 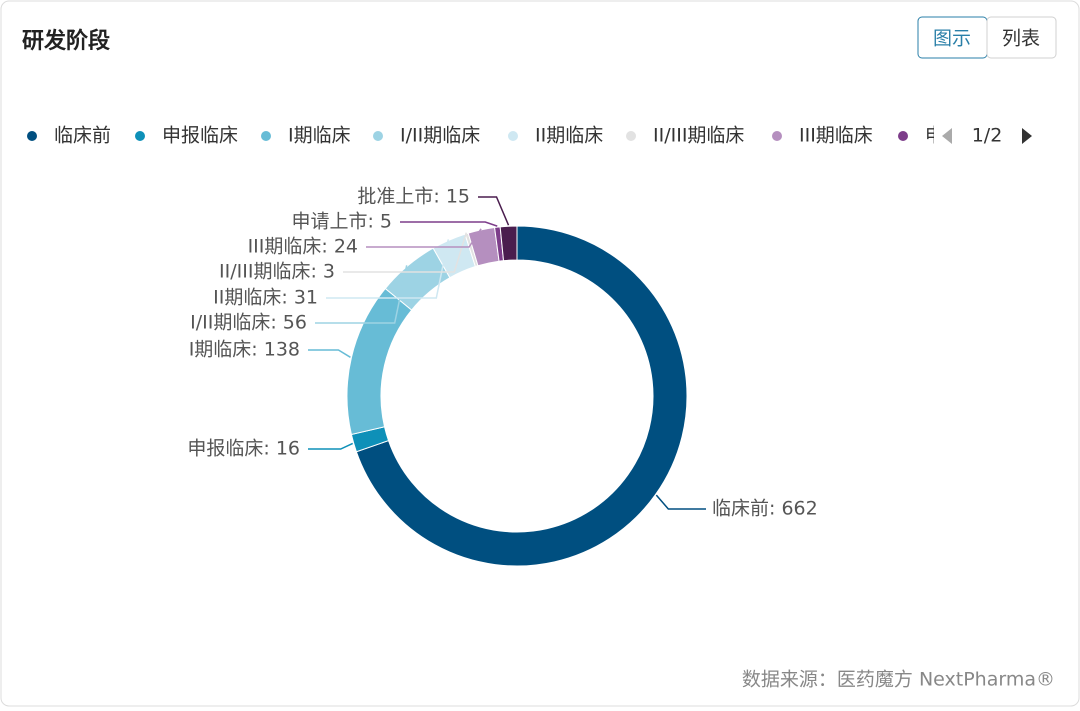 What do you see at coordinates (248, 323) in the screenshot?
I see `data-label: I/II期临床: 56` at bounding box center [248, 323].